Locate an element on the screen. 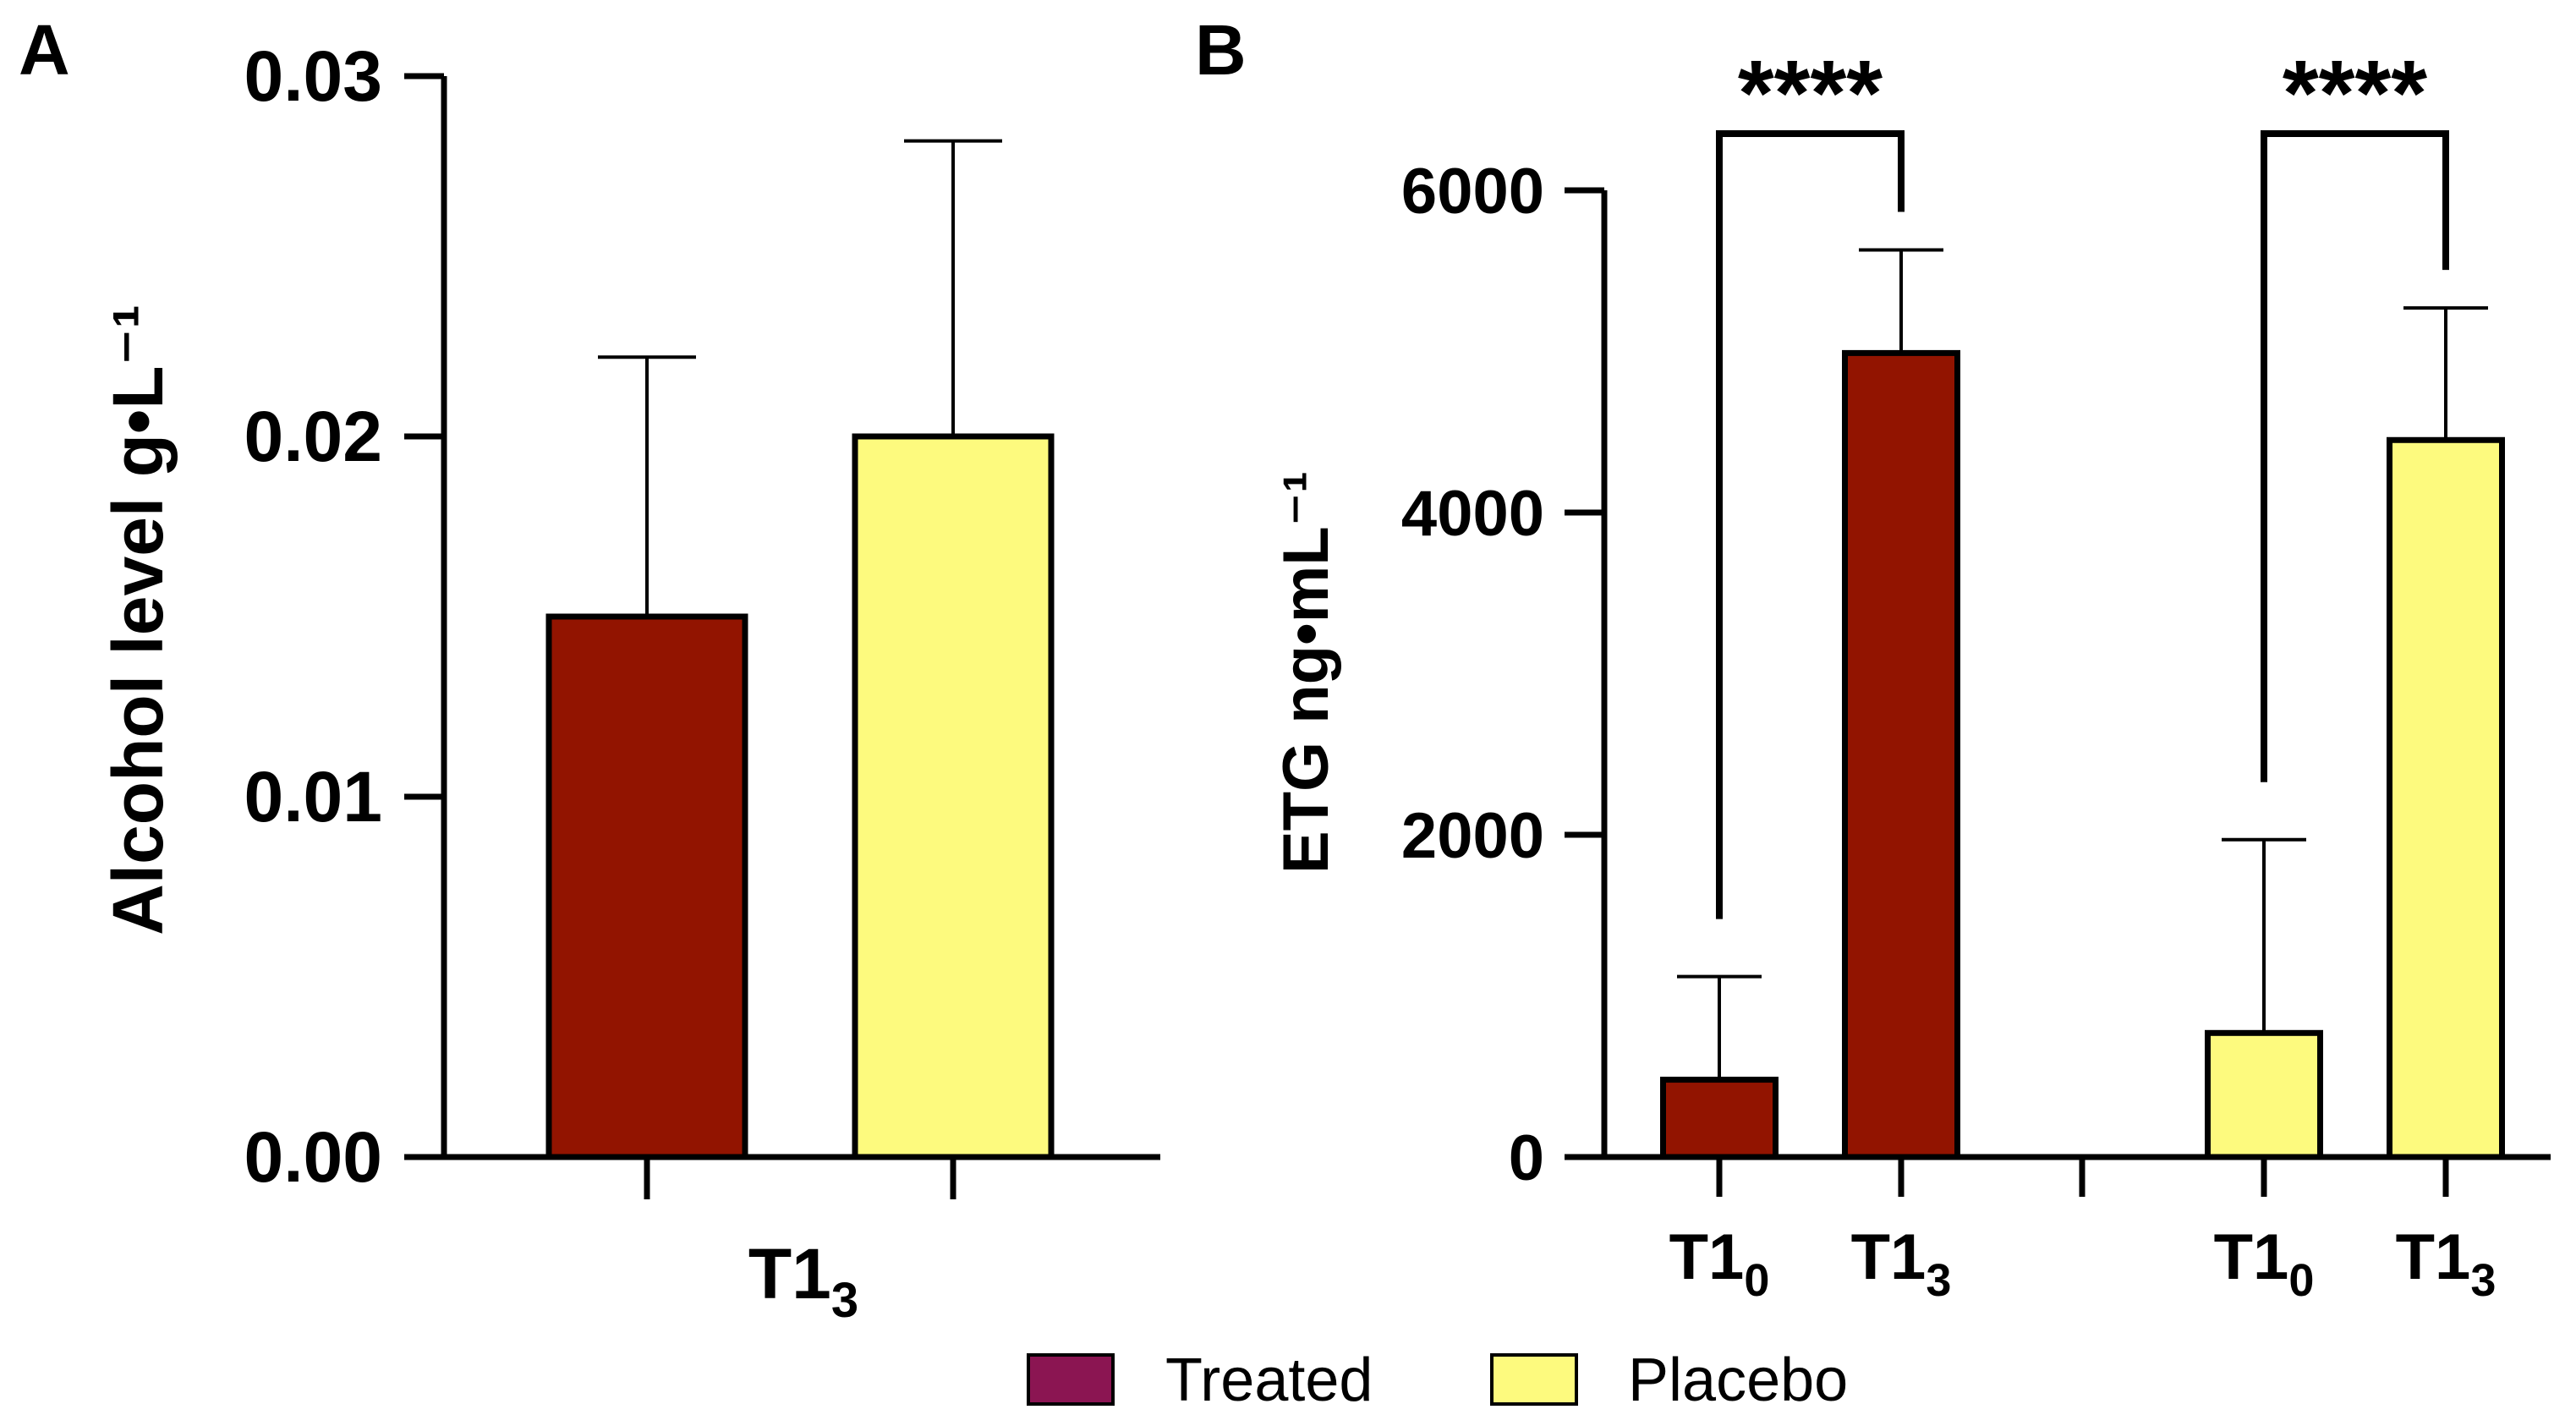 The height and width of the screenshot is (1415, 2576). panel-b-y-ticks: 0 2000 4000 6000 is located at coordinates (1502, 675).